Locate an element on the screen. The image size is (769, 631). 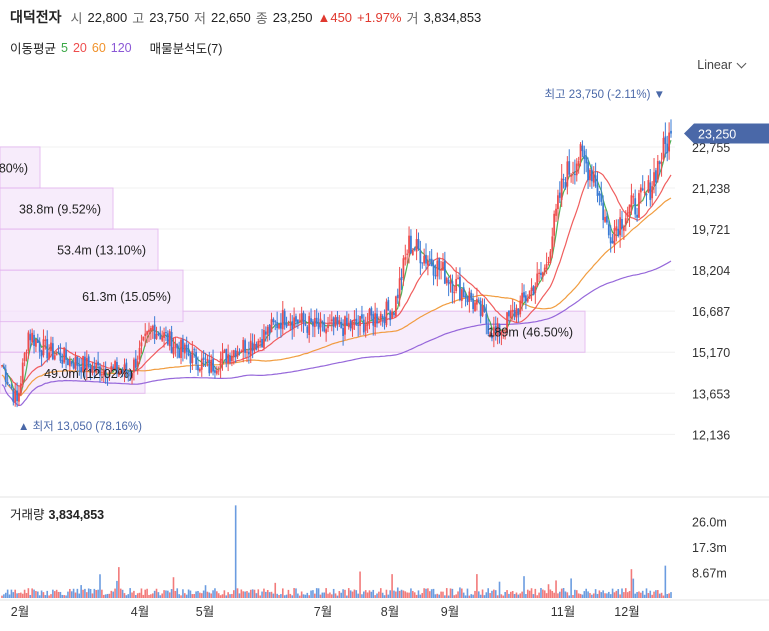
volume-profile-toggle: 매물분석도(7) is located at coordinates (186, 49).